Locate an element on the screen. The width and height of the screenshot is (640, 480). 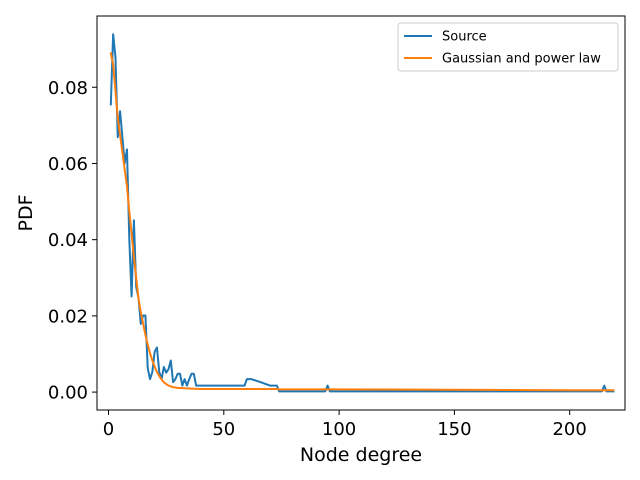
x-tick-label: 100 is located at coordinates (339, 429).